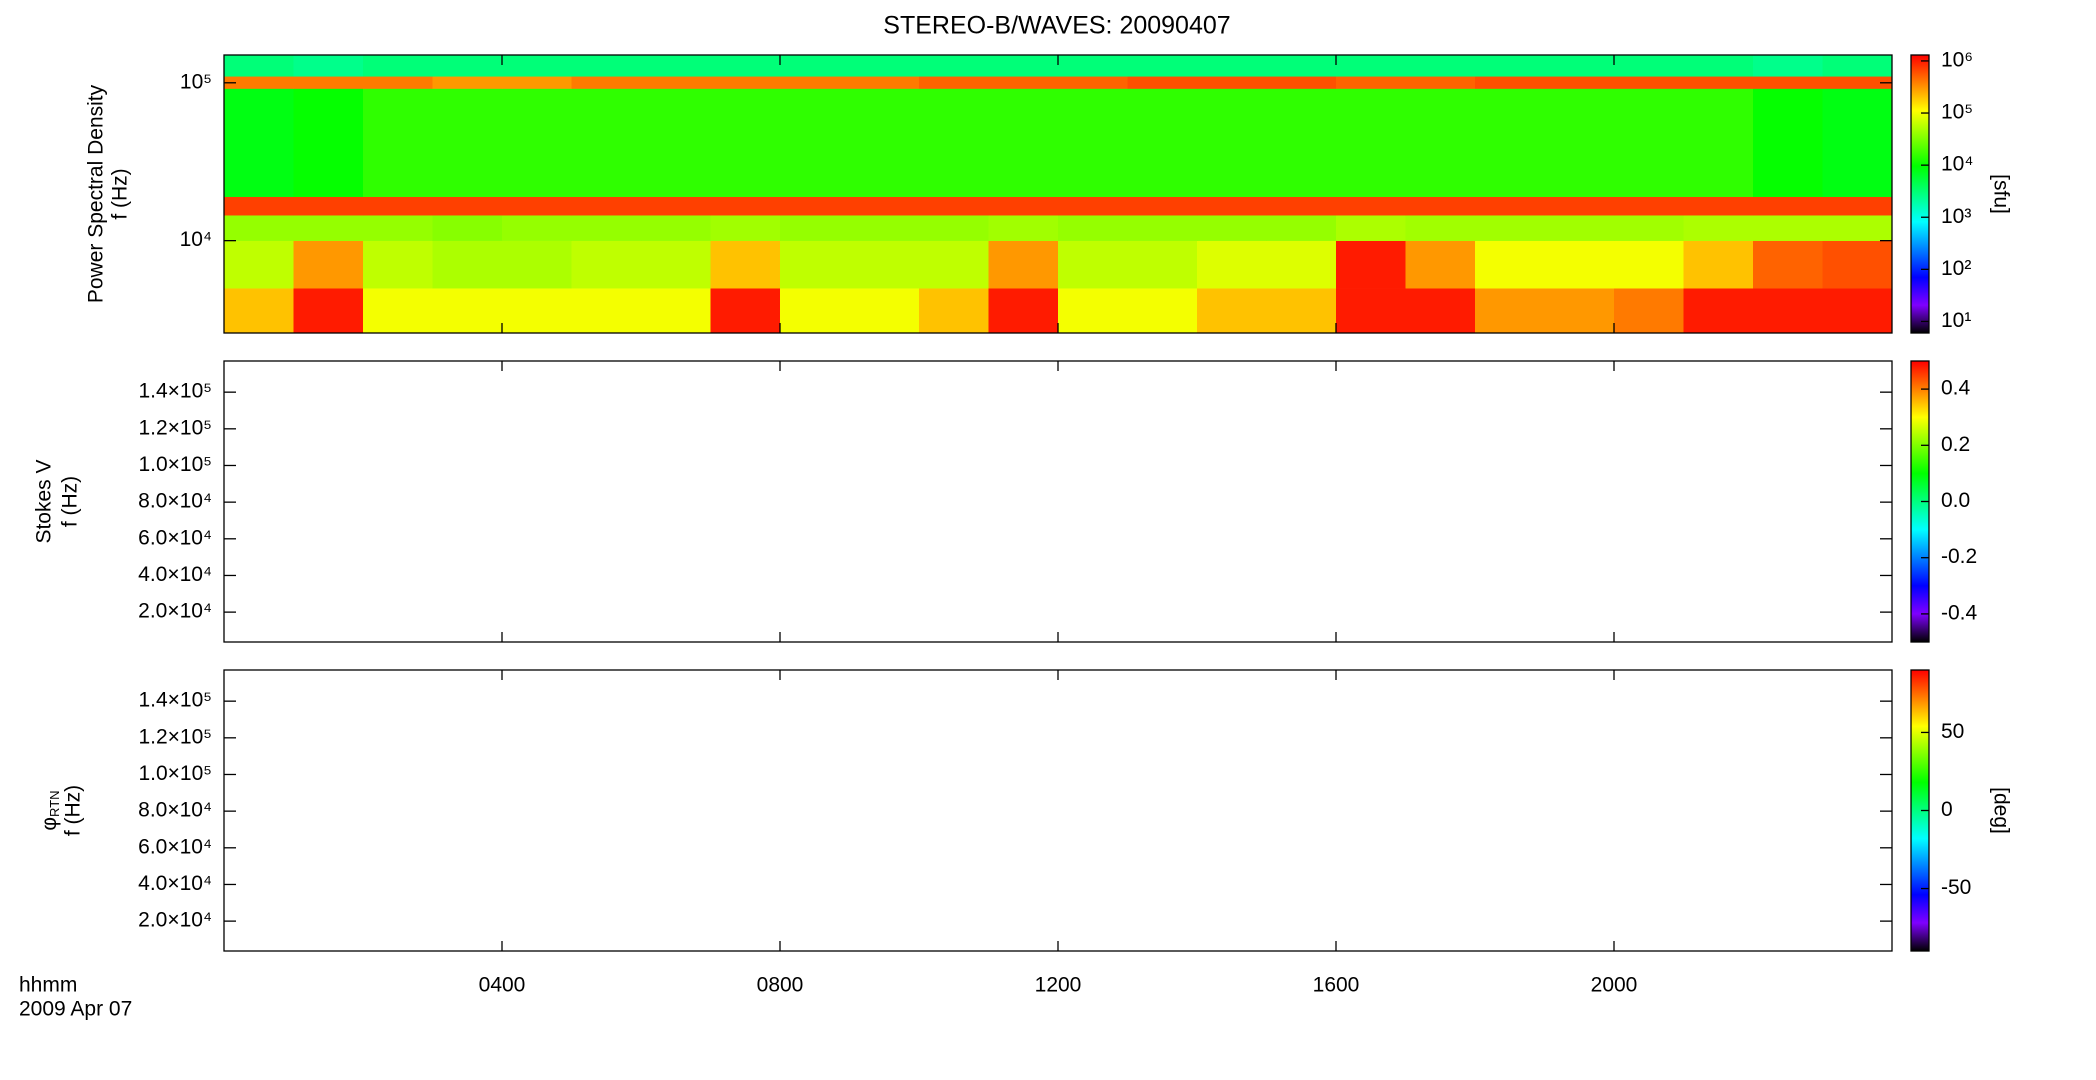  Describe the element at coordinates (780, 985) in the screenshot. I see `x-tick-label: 0800` at that location.